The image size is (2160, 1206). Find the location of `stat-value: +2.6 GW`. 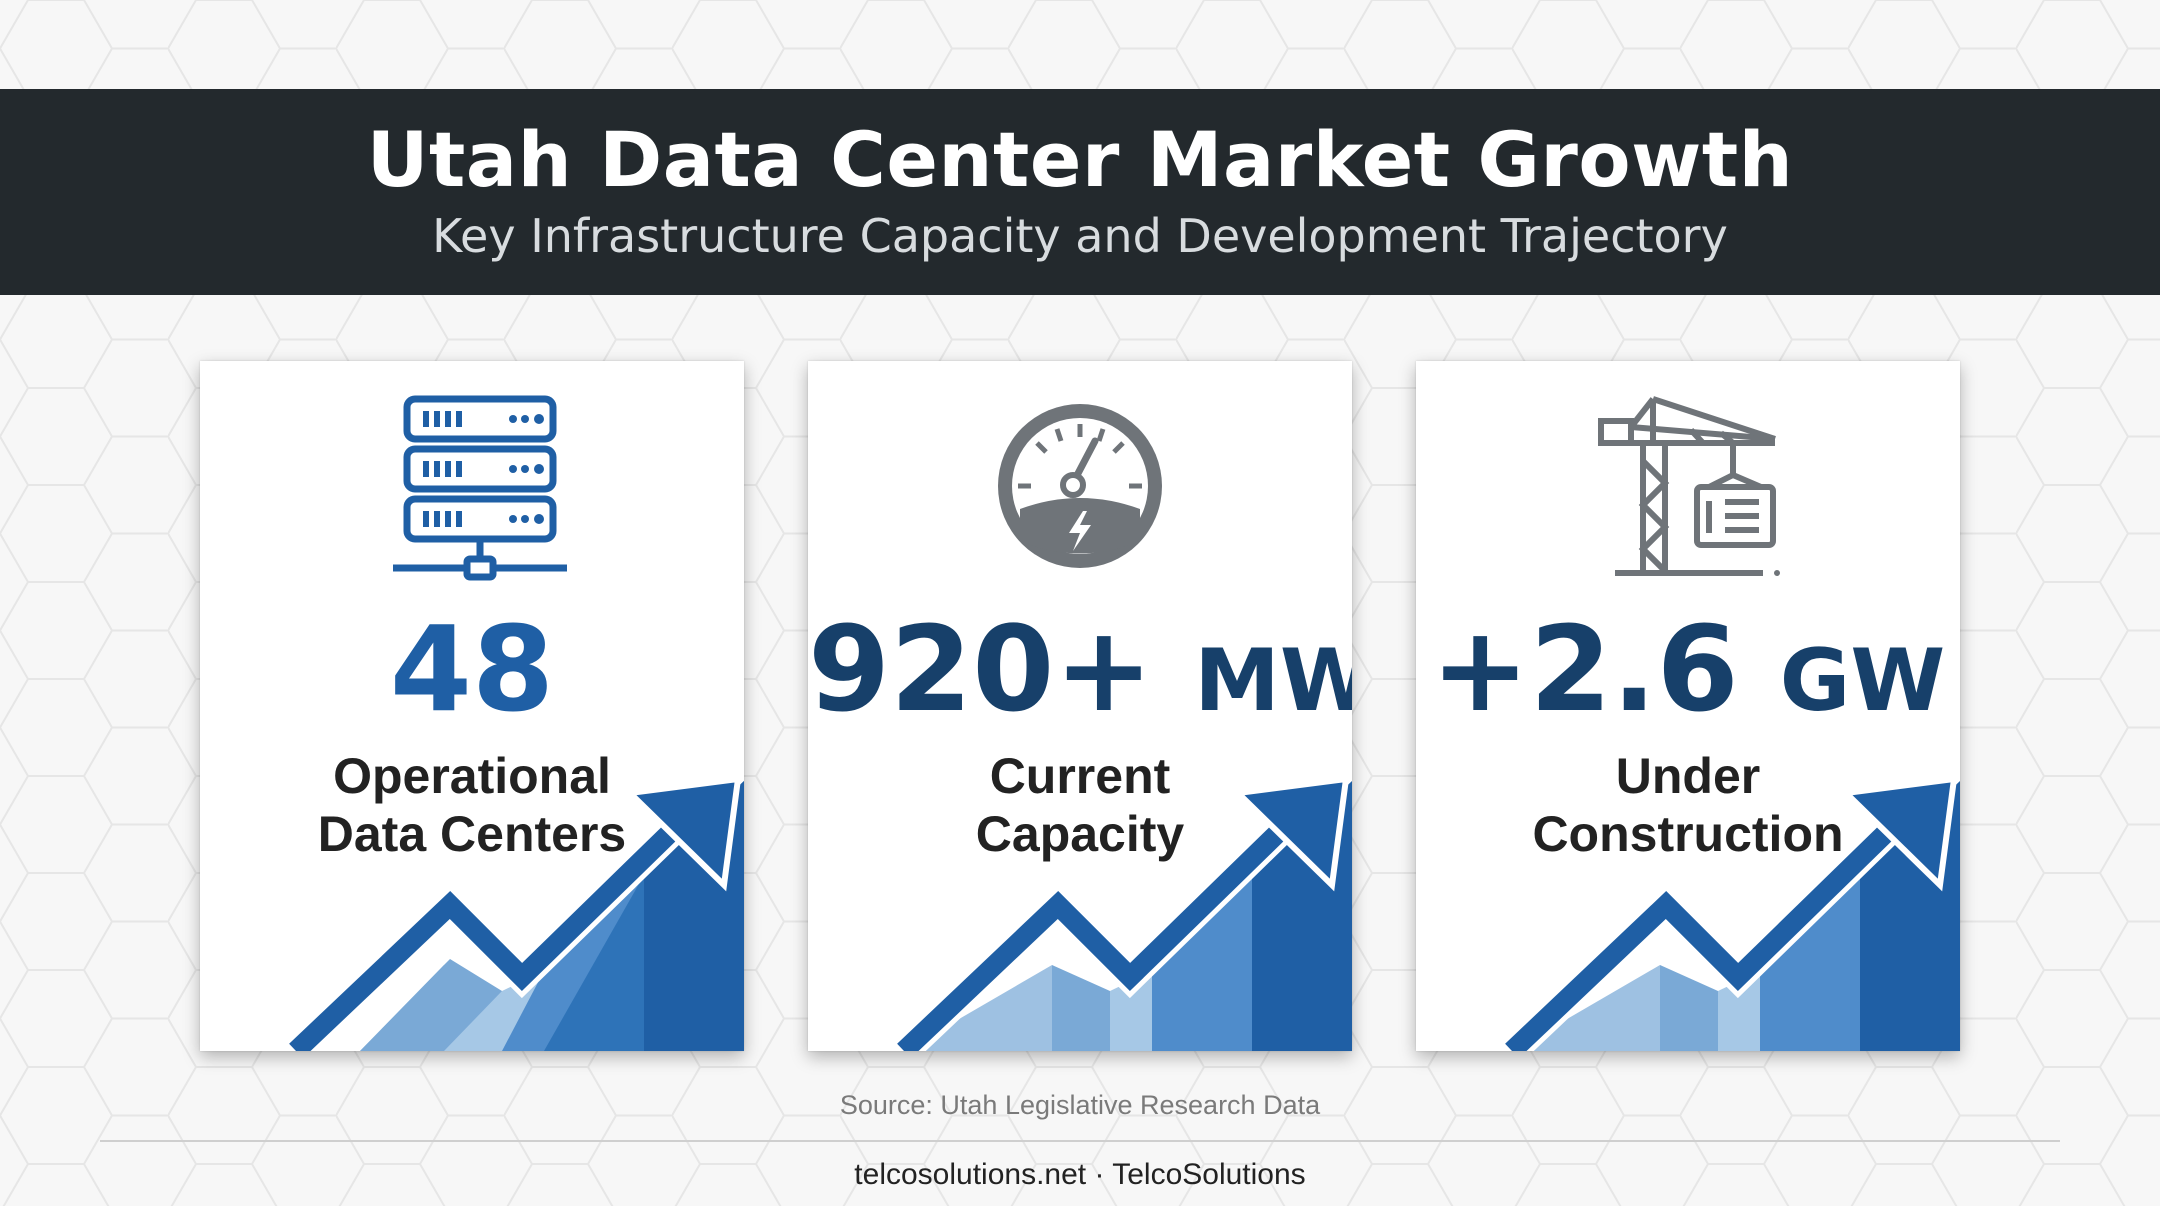

stat-value: +2.6 GW is located at coordinates (1688, 669).